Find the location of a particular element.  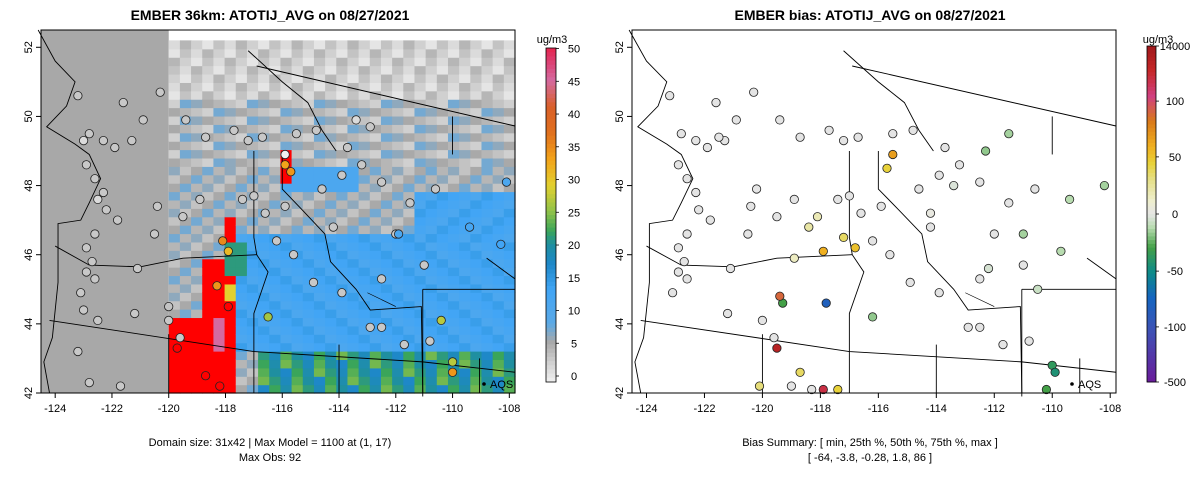

state-line is located at coordinates (980, 299).